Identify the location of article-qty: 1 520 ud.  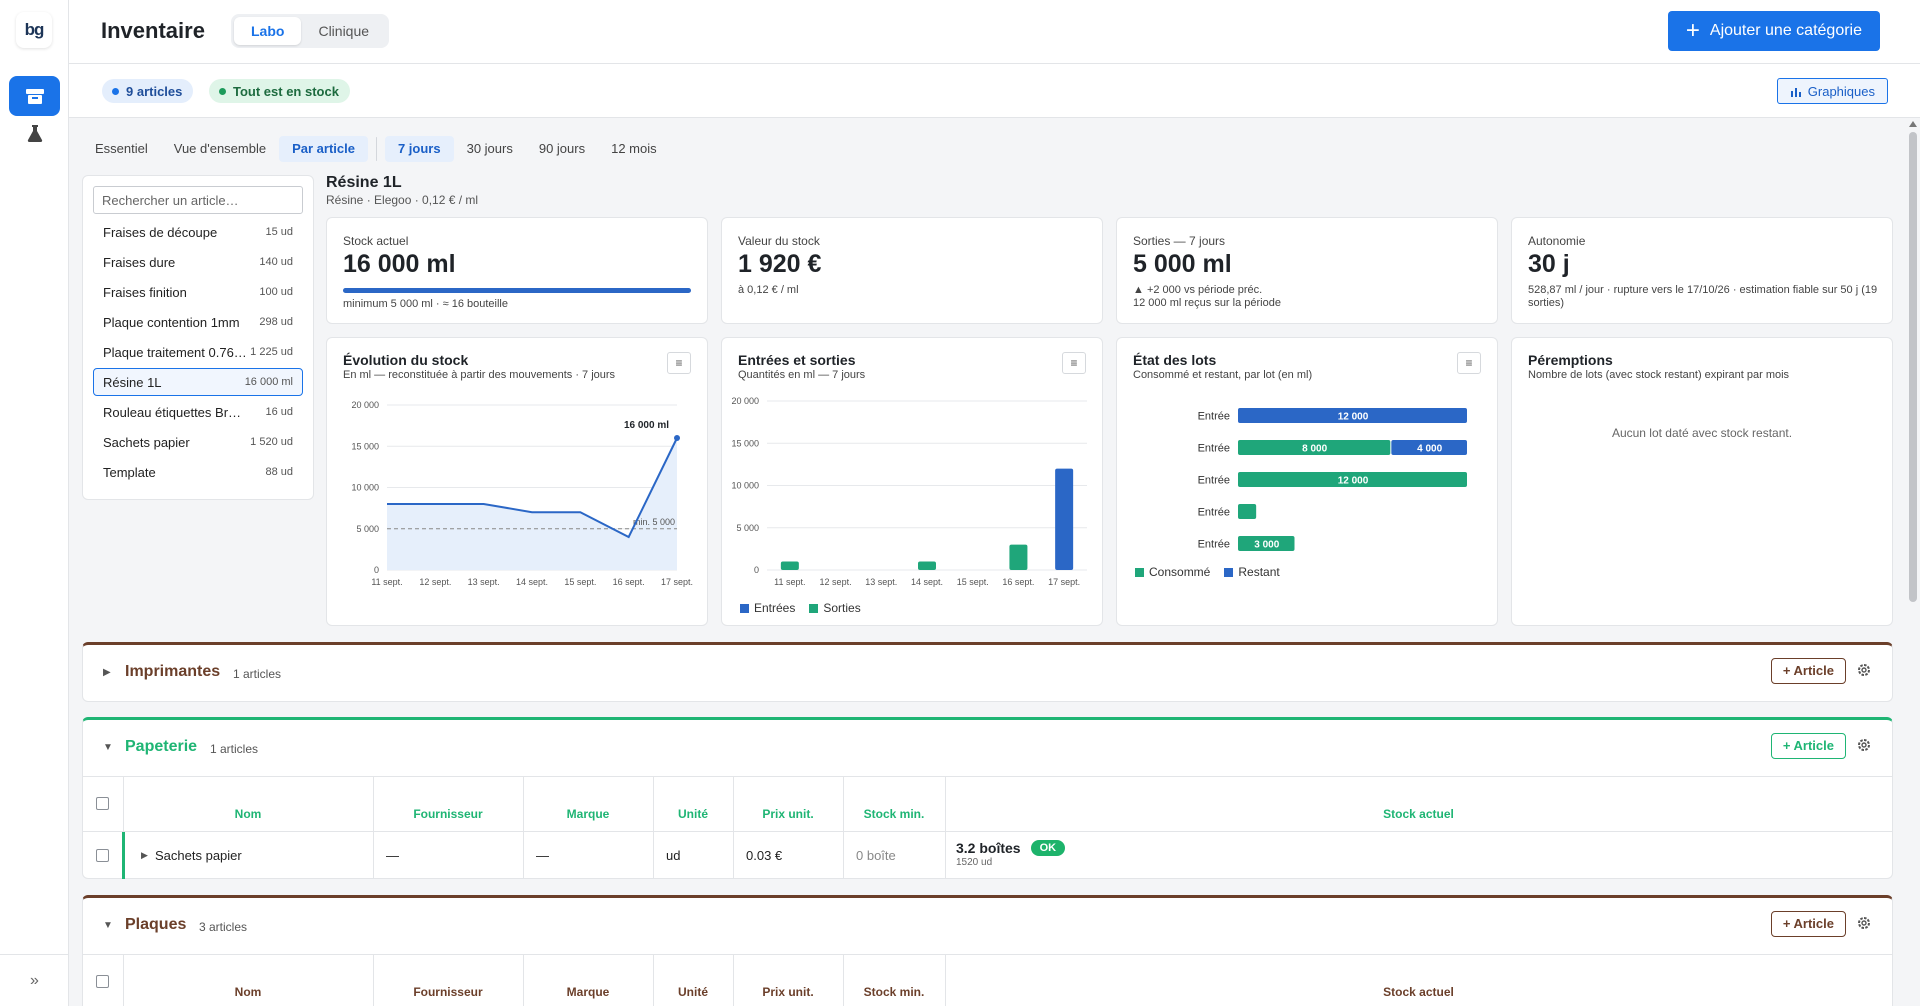
(271, 442).